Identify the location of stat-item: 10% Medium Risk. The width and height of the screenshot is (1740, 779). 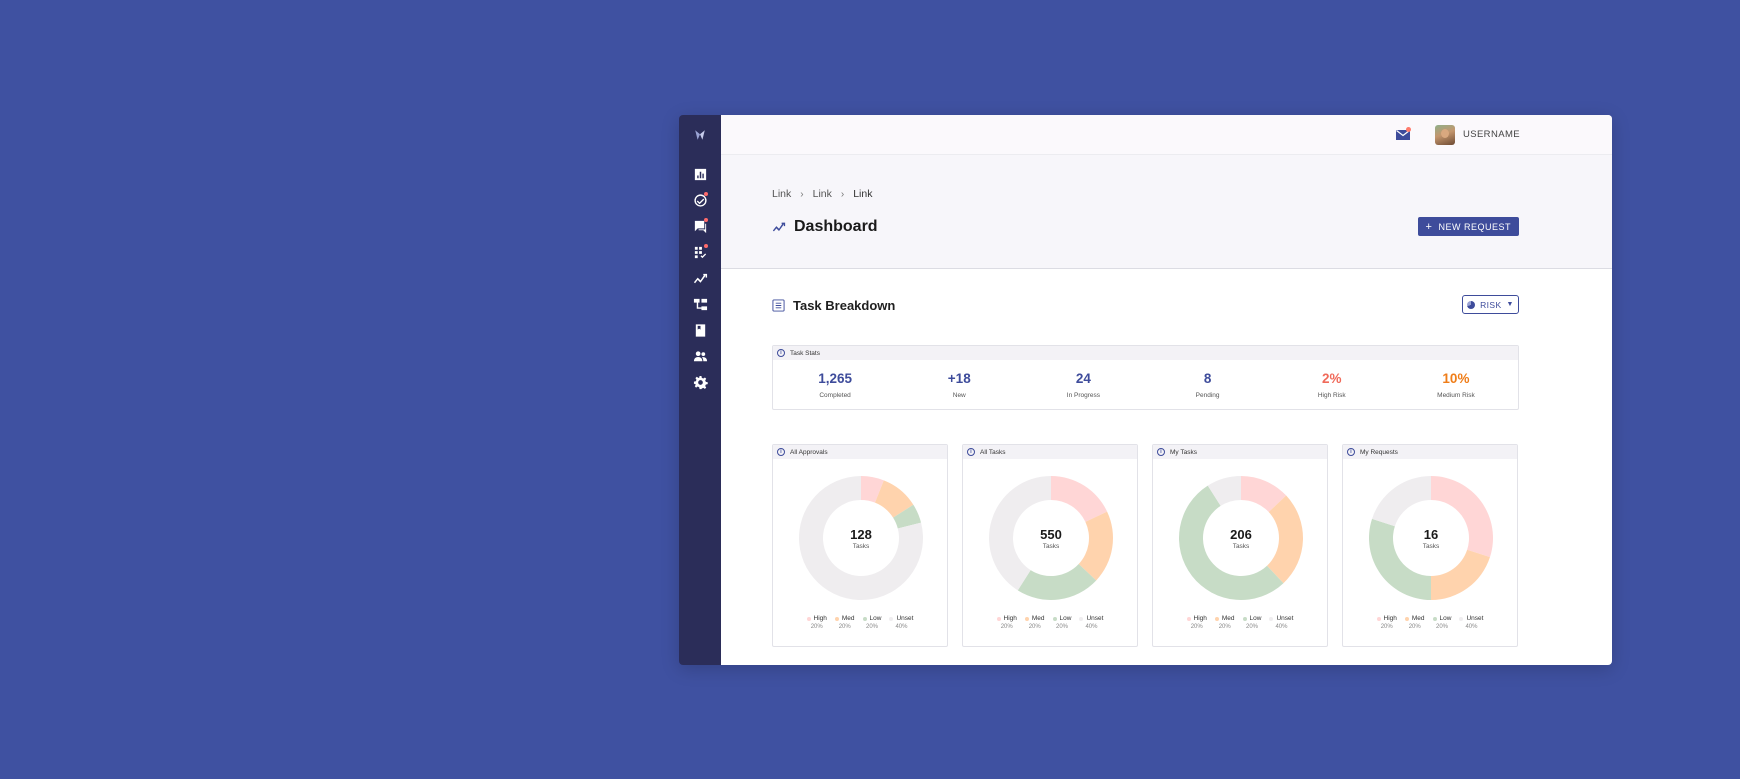
(1456, 385).